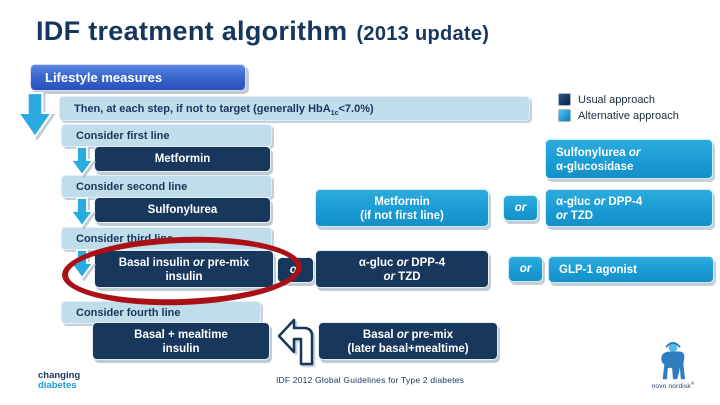  I want to click on sulfonylurea-label: Sulfonylurea, so click(182, 210).